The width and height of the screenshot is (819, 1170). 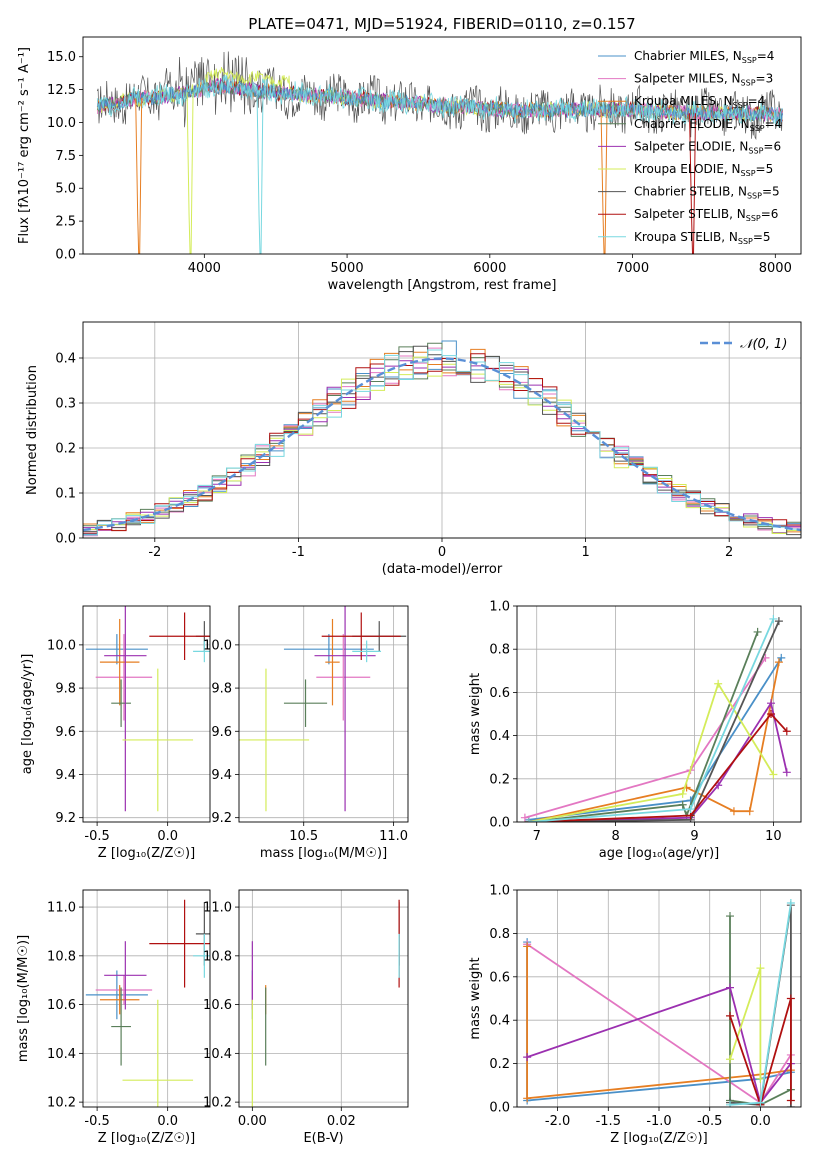 I want to click on y-tick-label: 11.0, so click(x=61, y=908).